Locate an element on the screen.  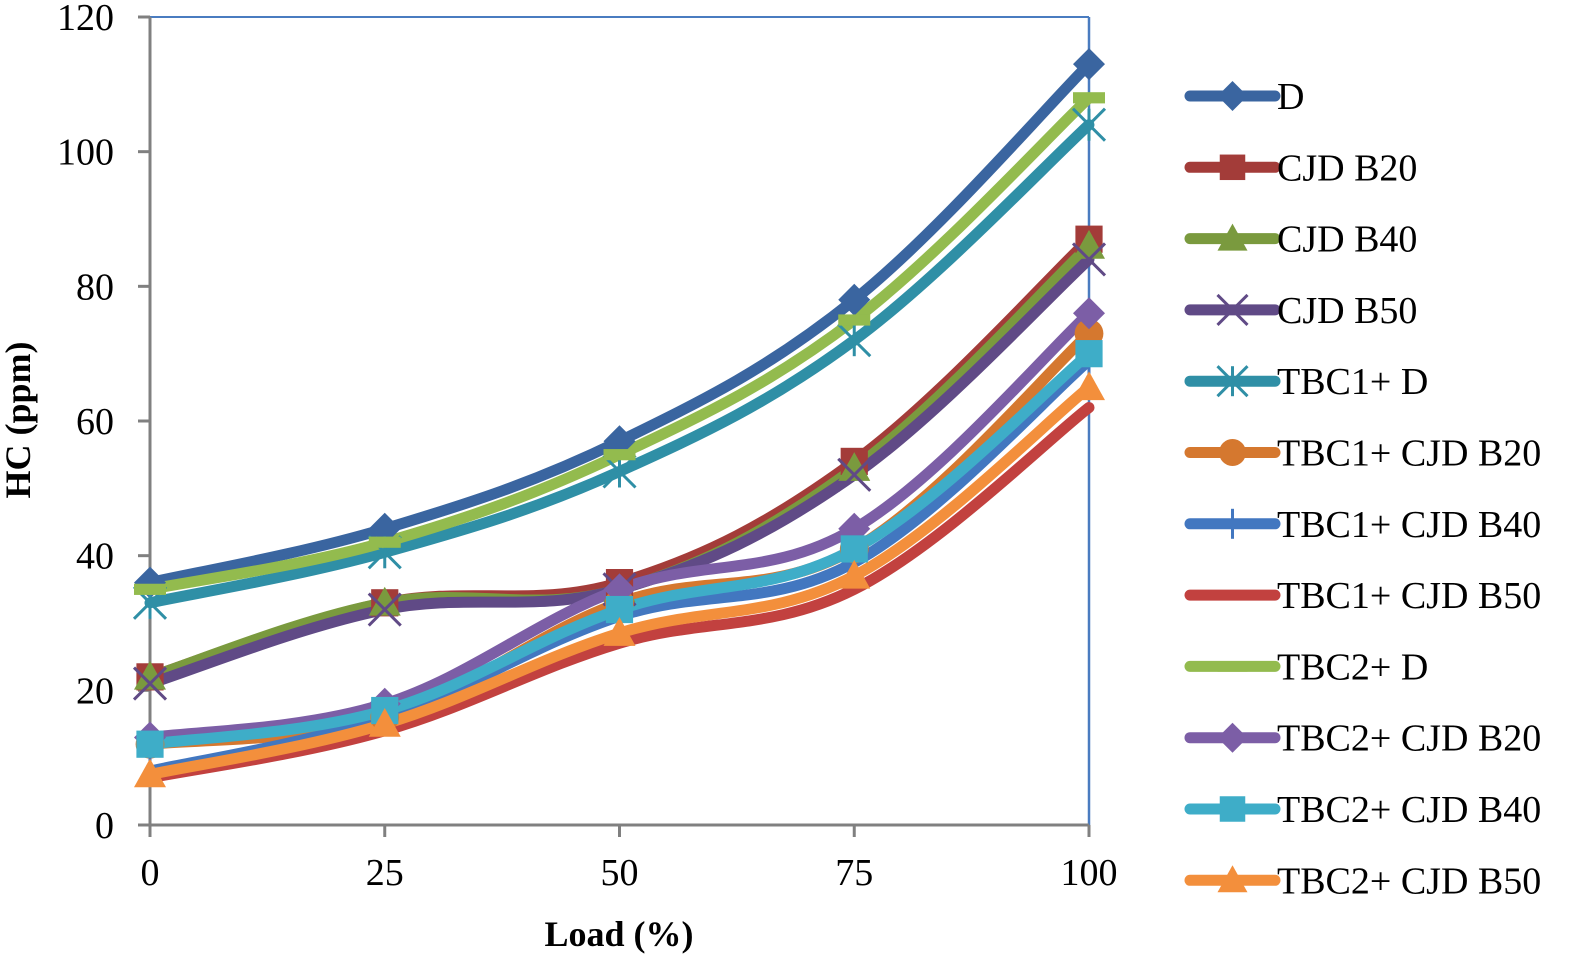
legend-item: TBC1+ D is located at coordinates (1306, 382).